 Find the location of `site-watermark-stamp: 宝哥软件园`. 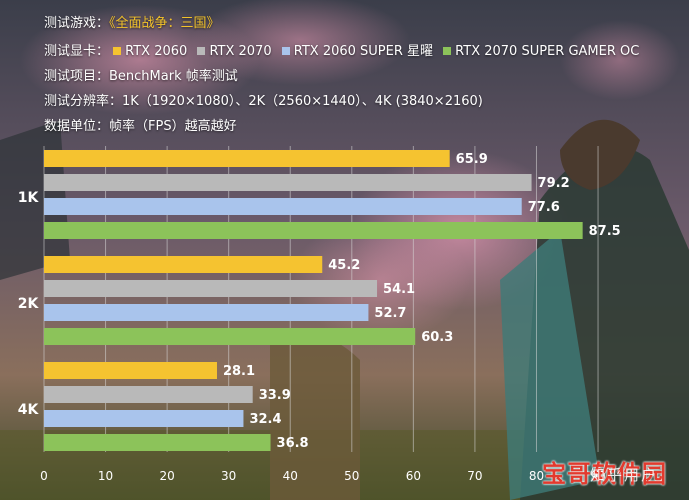

site-watermark-stamp: 宝哥软件园 is located at coordinates (604, 474).